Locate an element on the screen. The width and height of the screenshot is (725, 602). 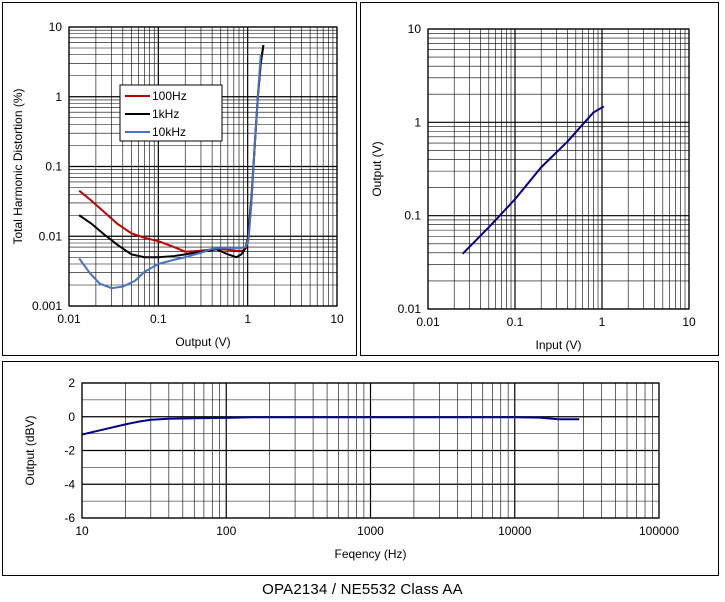
legend-label: 100Hz is located at coordinates (169, 96).